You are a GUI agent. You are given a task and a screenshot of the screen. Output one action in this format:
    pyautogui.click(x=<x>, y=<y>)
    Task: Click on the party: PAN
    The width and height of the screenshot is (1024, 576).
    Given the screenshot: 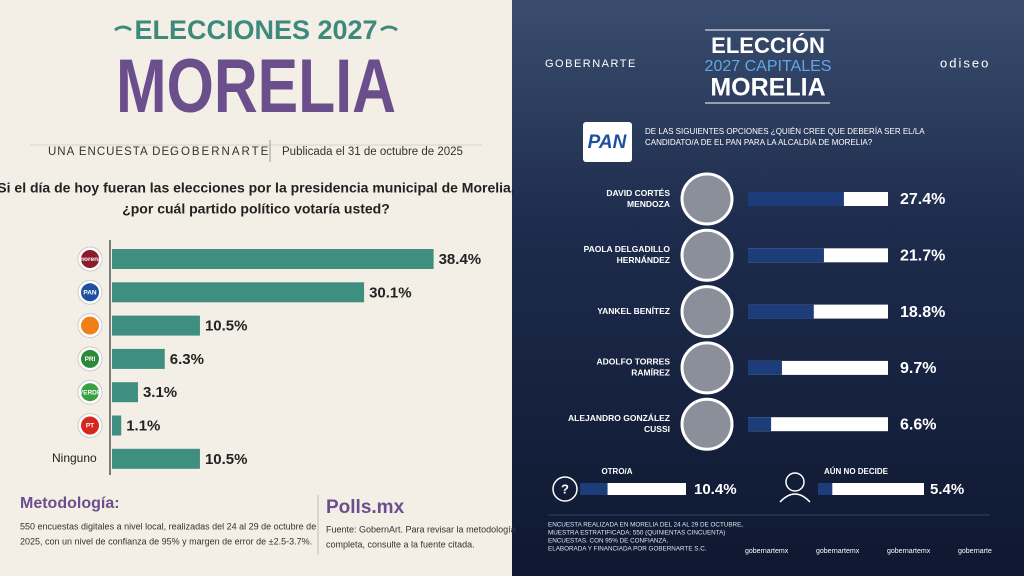 What is the action you would take?
    pyautogui.click(x=608, y=142)
    